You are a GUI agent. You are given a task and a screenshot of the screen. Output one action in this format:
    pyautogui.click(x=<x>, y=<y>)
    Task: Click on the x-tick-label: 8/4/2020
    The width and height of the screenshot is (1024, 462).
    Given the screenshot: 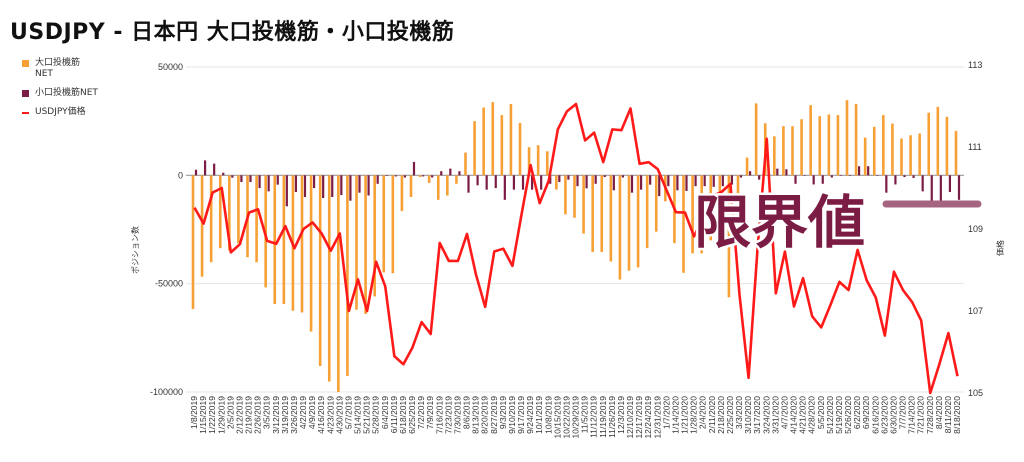 What is the action you would take?
    pyautogui.click(x=939, y=412)
    